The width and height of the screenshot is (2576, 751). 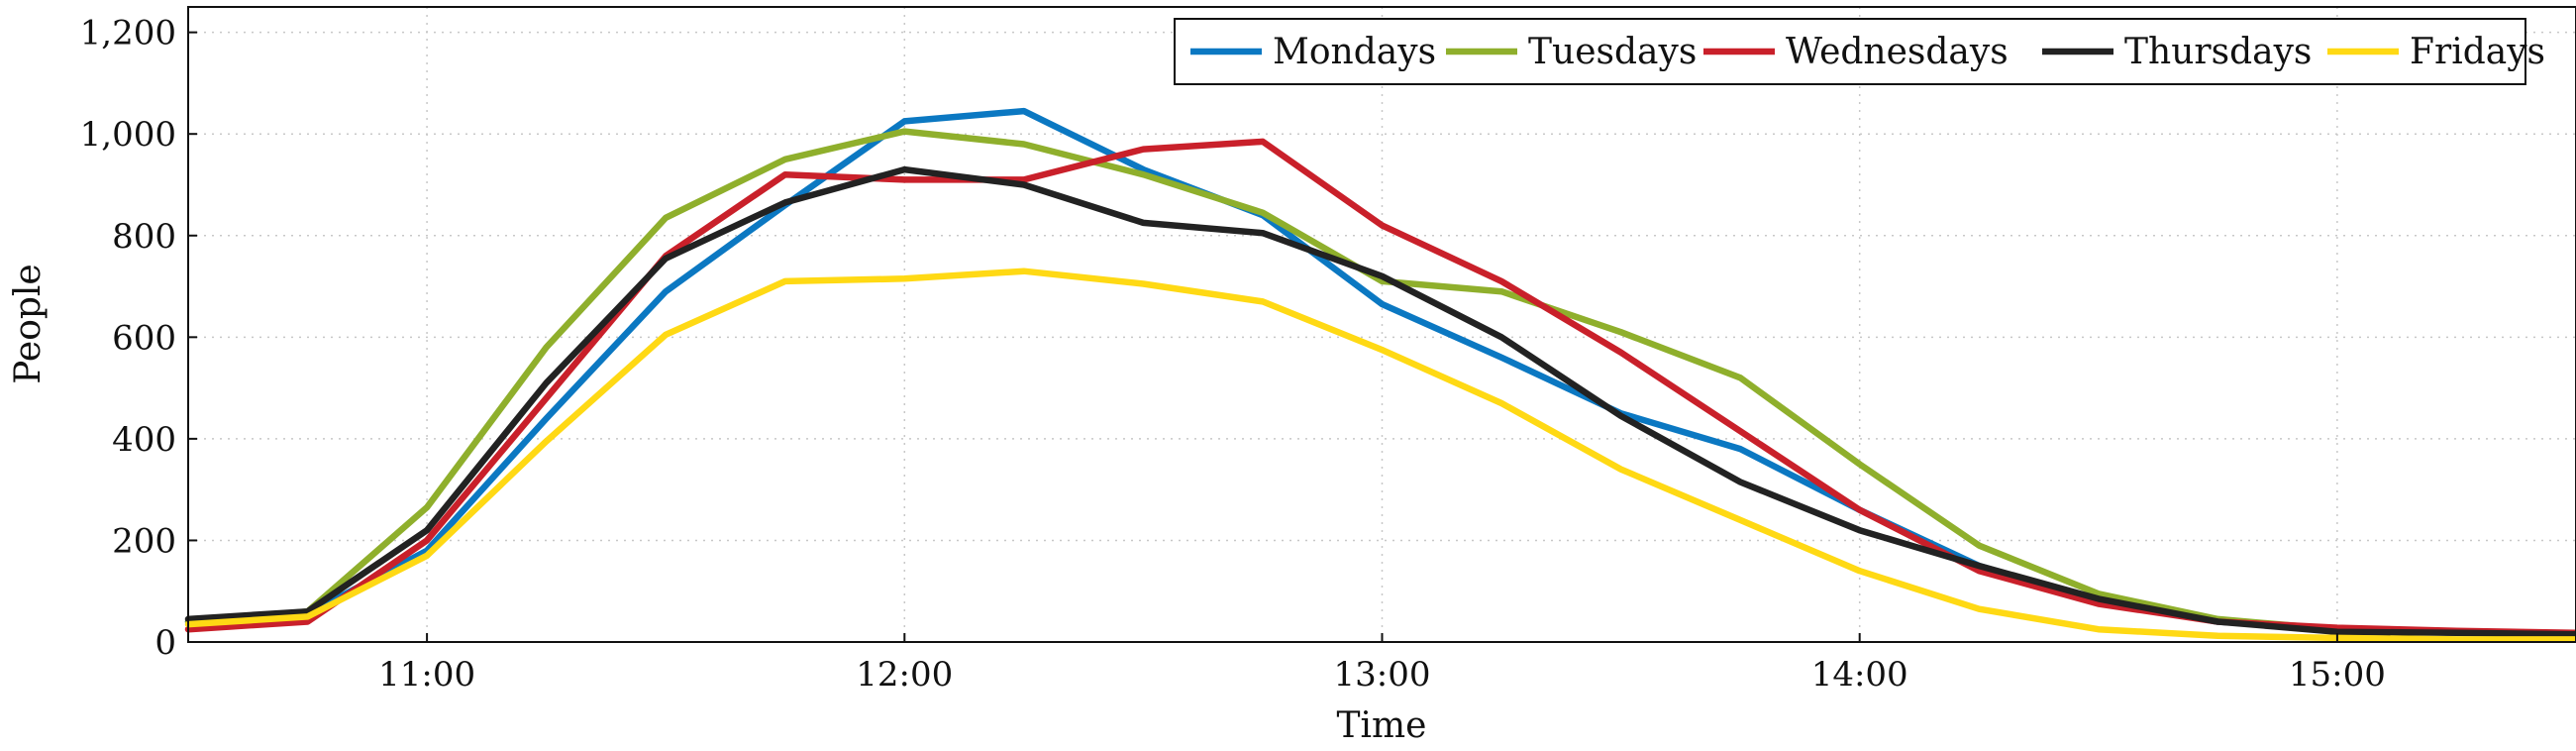 I want to click on legend-label-thursdays: Thursdays, so click(x=2218, y=52).